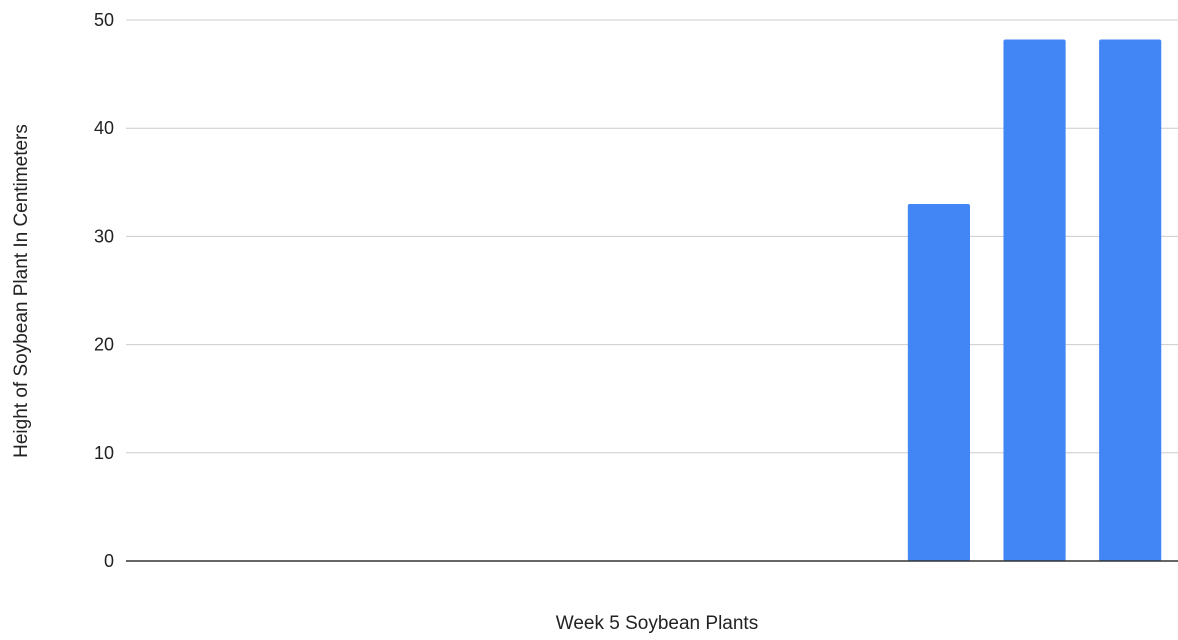 This screenshot has height=640, width=1178. I want to click on y-tick-label-20: 20, so click(104, 345).